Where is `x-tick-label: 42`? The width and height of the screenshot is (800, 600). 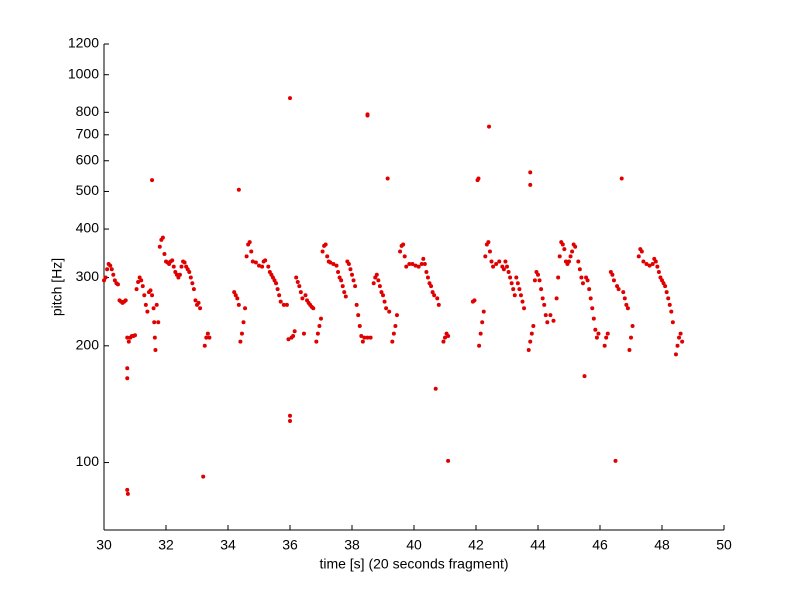
x-tick-label: 42 is located at coordinates (476, 545).